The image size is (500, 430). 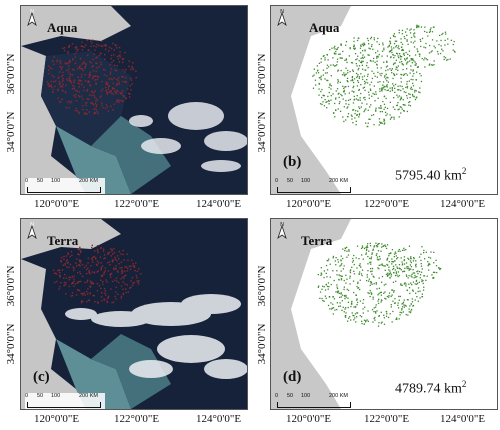 What do you see at coordinates (262, 344) in the screenshot?
I see `lat-label-34-d: 34°0'0"N` at bounding box center [262, 344].